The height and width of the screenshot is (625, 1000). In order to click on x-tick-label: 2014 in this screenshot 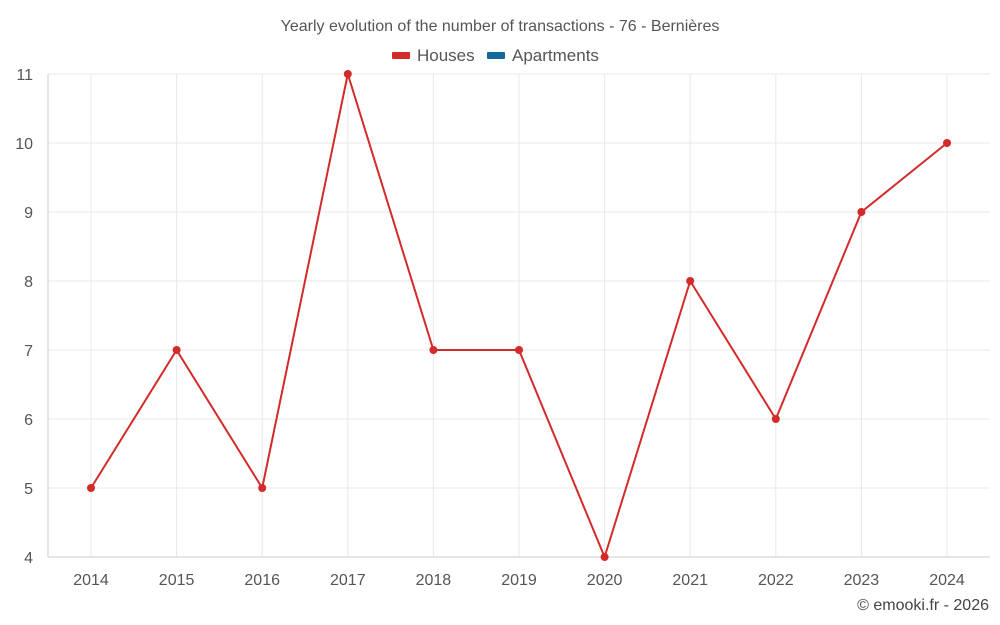, I will do `click(91, 580)`.